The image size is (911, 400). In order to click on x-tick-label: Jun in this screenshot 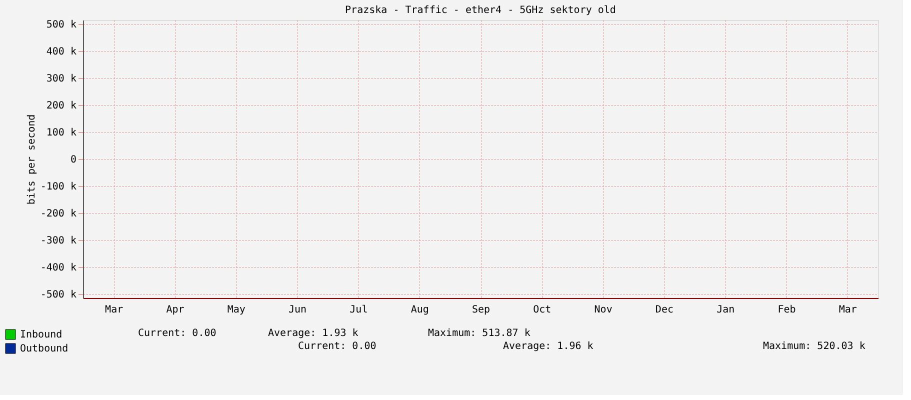, I will do `click(297, 310)`.